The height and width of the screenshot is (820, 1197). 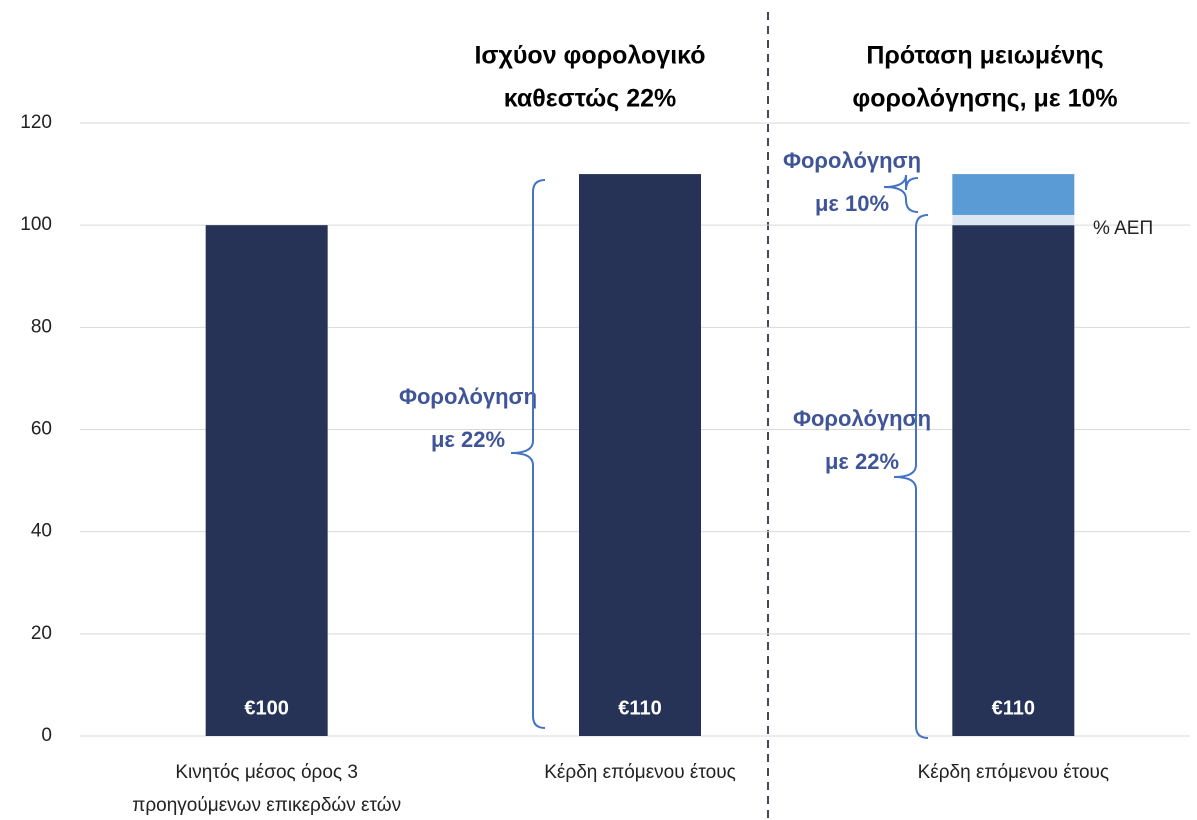 What do you see at coordinates (41, 633) in the screenshot?
I see `y-tick-label: 20` at bounding box center [41, 633].